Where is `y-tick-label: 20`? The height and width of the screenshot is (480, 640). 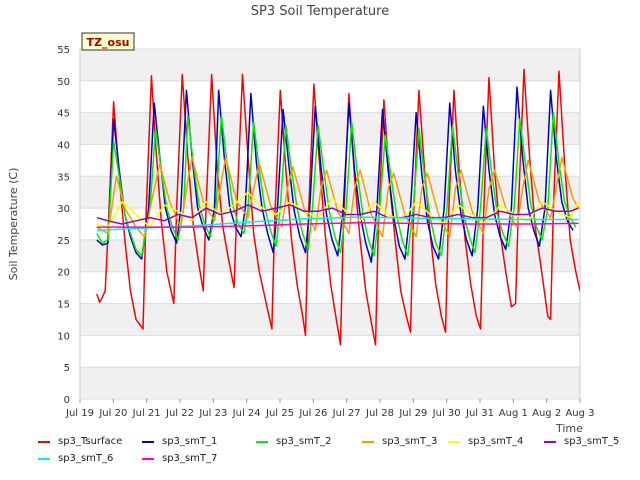 y-tick-label: 20 is located at coordinates (63, 273).